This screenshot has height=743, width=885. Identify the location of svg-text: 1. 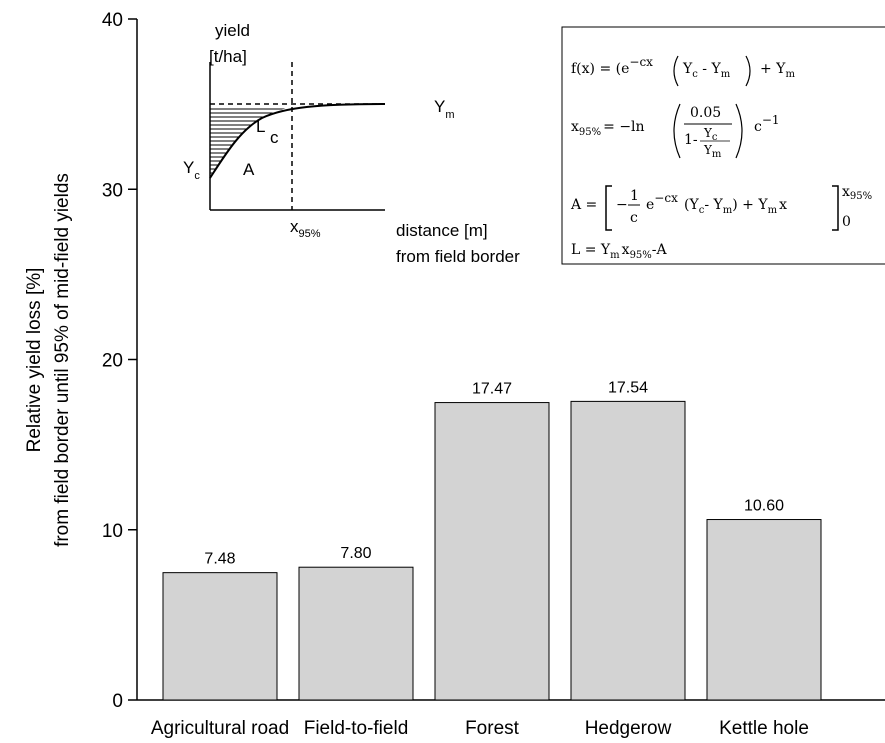
(634, 196).